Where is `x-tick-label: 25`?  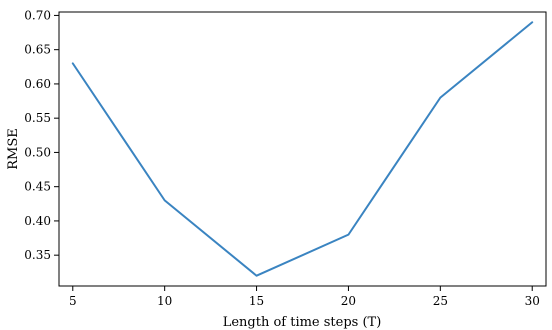 x-tick-label: 25 is located at coordinates (440, 301).